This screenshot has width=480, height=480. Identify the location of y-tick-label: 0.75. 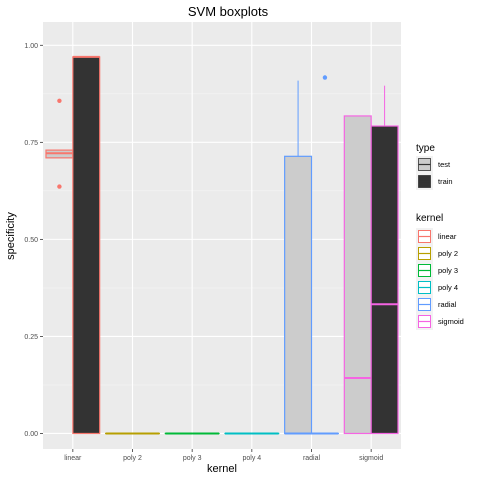
(31, 143).